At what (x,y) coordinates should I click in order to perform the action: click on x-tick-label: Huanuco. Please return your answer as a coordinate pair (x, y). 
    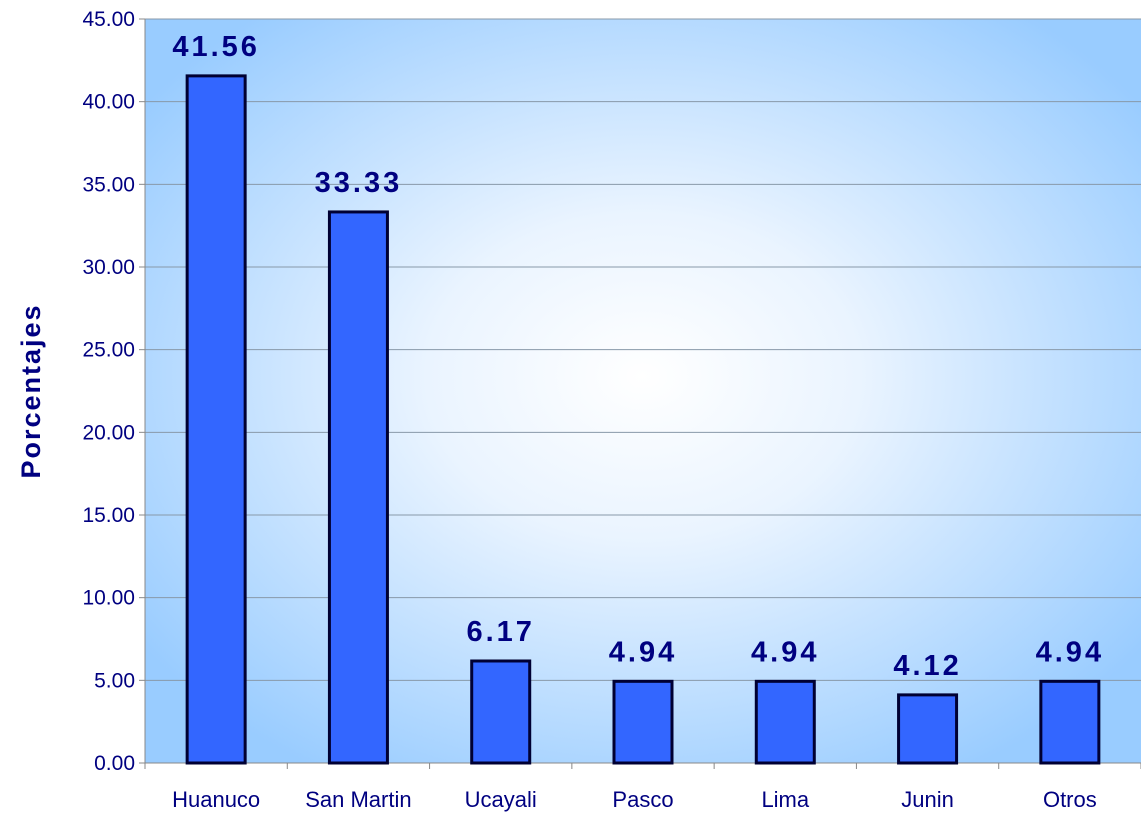
    Looking at the image, I should click on (216, 799).